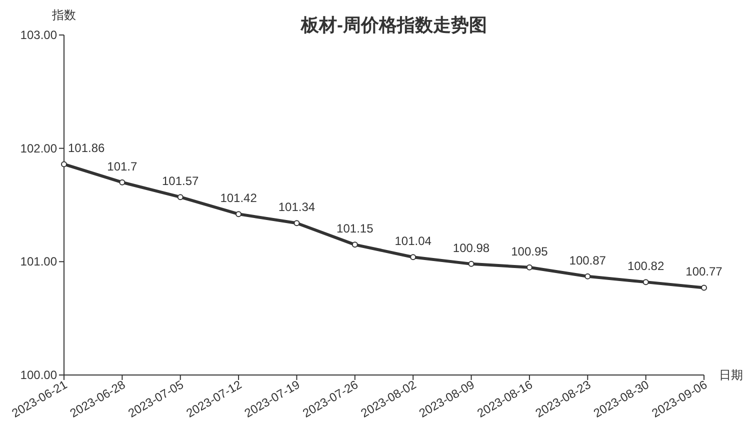 The width and height of the screenshot is (752, 427). Describe the element at coordinates (39, 261) in the screenshot. I see `y-tick-label: 101.00` at that location.